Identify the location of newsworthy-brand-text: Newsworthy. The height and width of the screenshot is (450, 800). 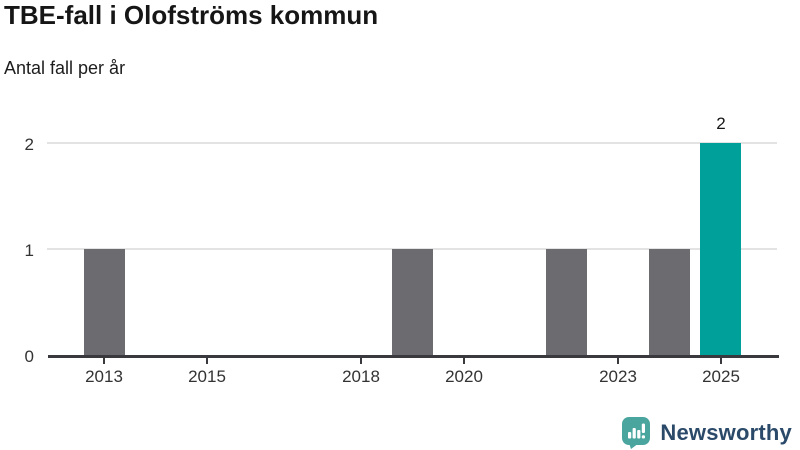
(726, 432).